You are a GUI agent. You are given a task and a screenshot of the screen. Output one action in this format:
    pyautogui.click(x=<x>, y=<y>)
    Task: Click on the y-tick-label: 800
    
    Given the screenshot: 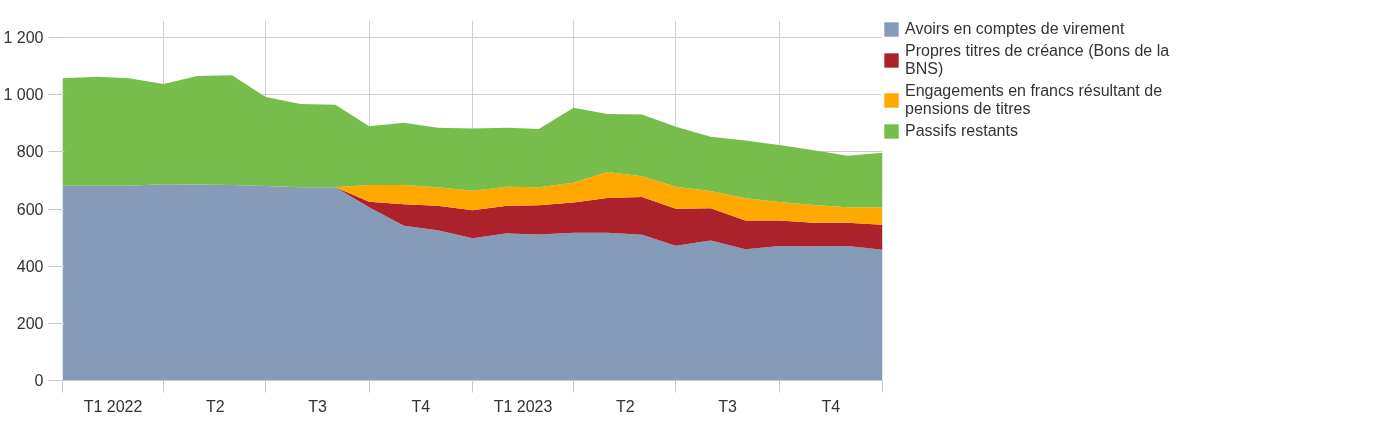 What is the action you would take?
    pyautogui.click(x=30, y=152)
    